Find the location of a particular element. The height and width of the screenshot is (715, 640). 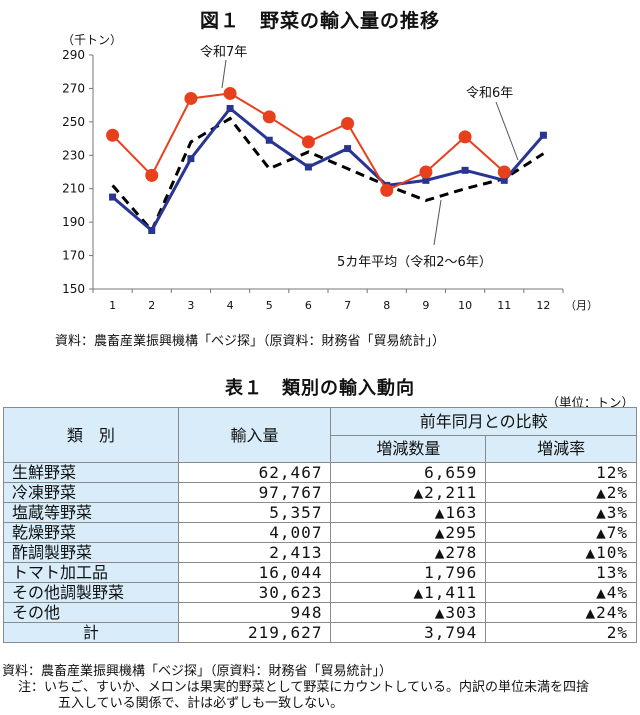

figure-title: 図１ 野菜の輸入量の推移 is located at coordinates (319, 21).